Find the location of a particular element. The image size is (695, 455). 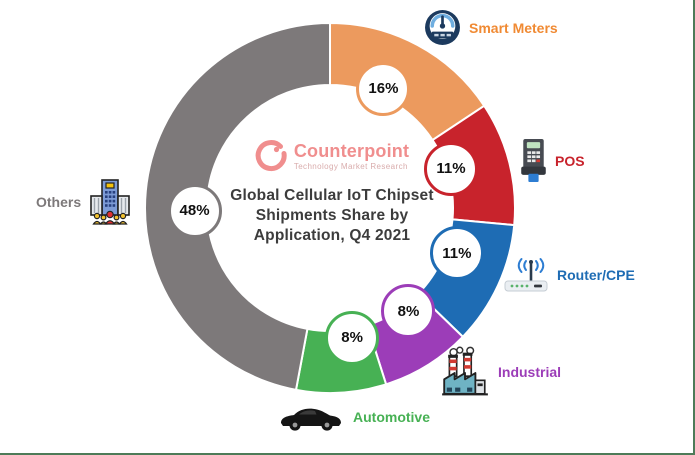

legend-smart-meters: Smart Meters is located at coordinates (491, 27).